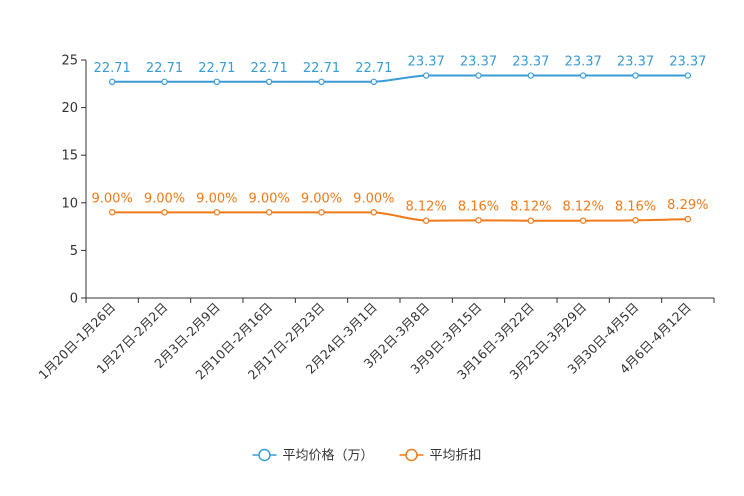 This screenshot has width=744, height=496. Describe the element at coordinates (456, 456) in the screenshot. I see `legend-label: 平均折扣` at that location.